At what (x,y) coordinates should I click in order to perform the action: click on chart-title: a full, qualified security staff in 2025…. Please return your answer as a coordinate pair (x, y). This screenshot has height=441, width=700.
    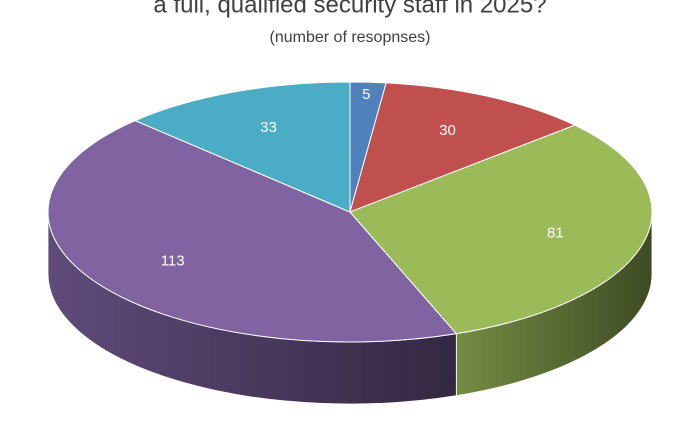
    Looking at the image, I should click on (349, 9).